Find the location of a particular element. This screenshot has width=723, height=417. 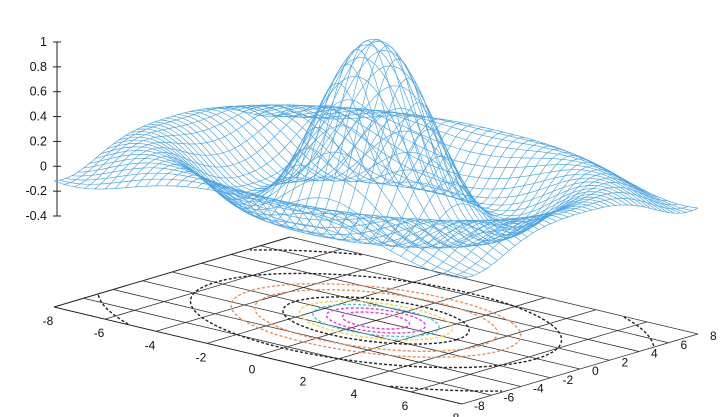

y-tick-label: 6 is located at coordinates (684, 345).